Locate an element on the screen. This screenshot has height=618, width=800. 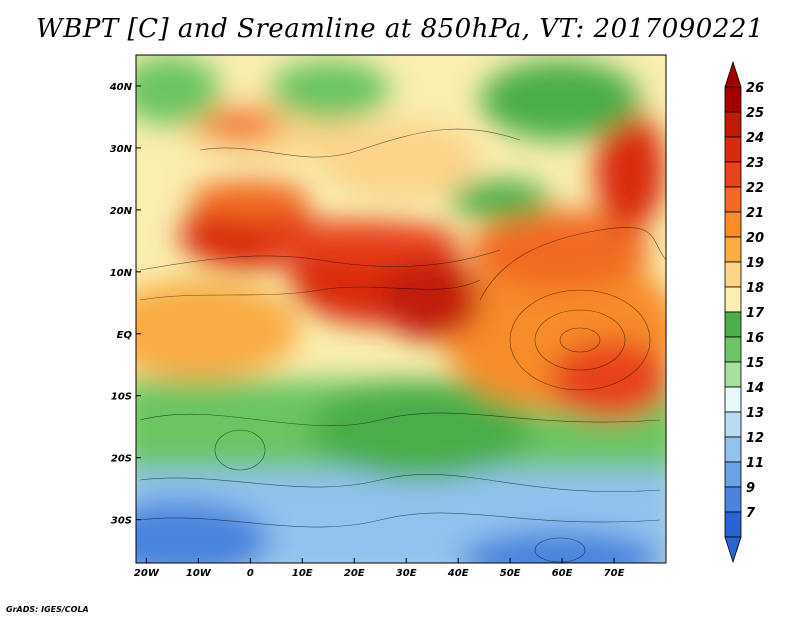
latitude-axis: 40N 30N 20N 10N EQ 10S 20S 30S is located at coordinates (125, 304).